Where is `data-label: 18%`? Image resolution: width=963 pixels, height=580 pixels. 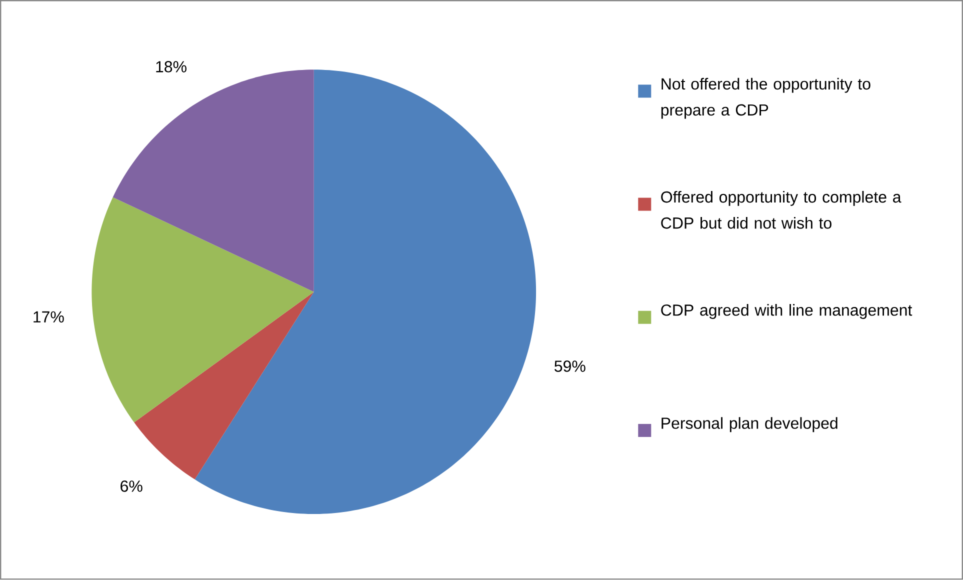
data-label: 18% is located at coordinates (171, 67).